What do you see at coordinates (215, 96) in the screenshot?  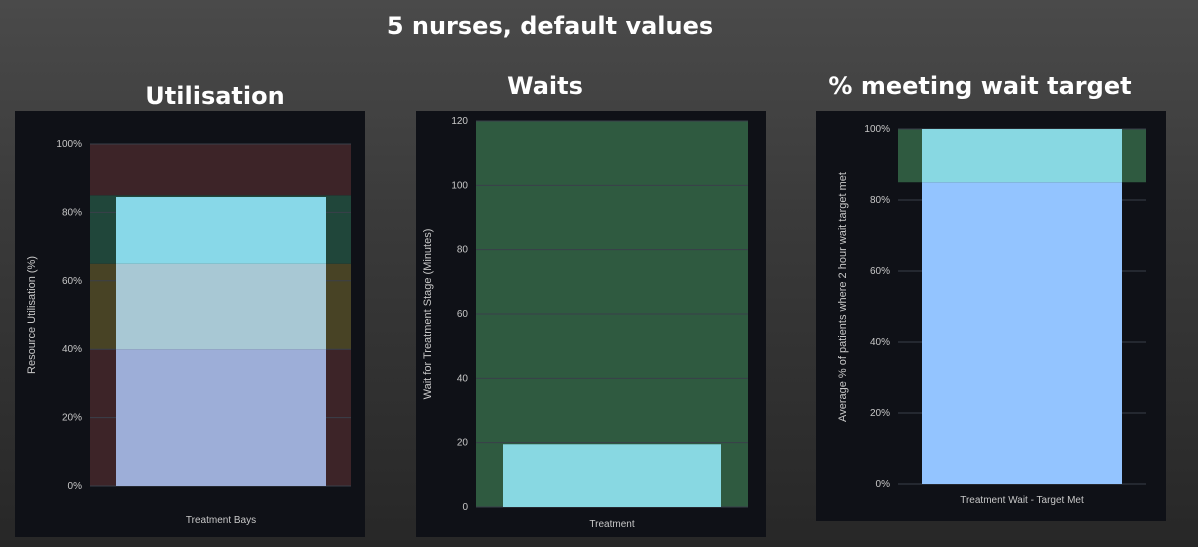 I see `utilisation-chart-title: Utilisation` at bounding box center [215, 96].